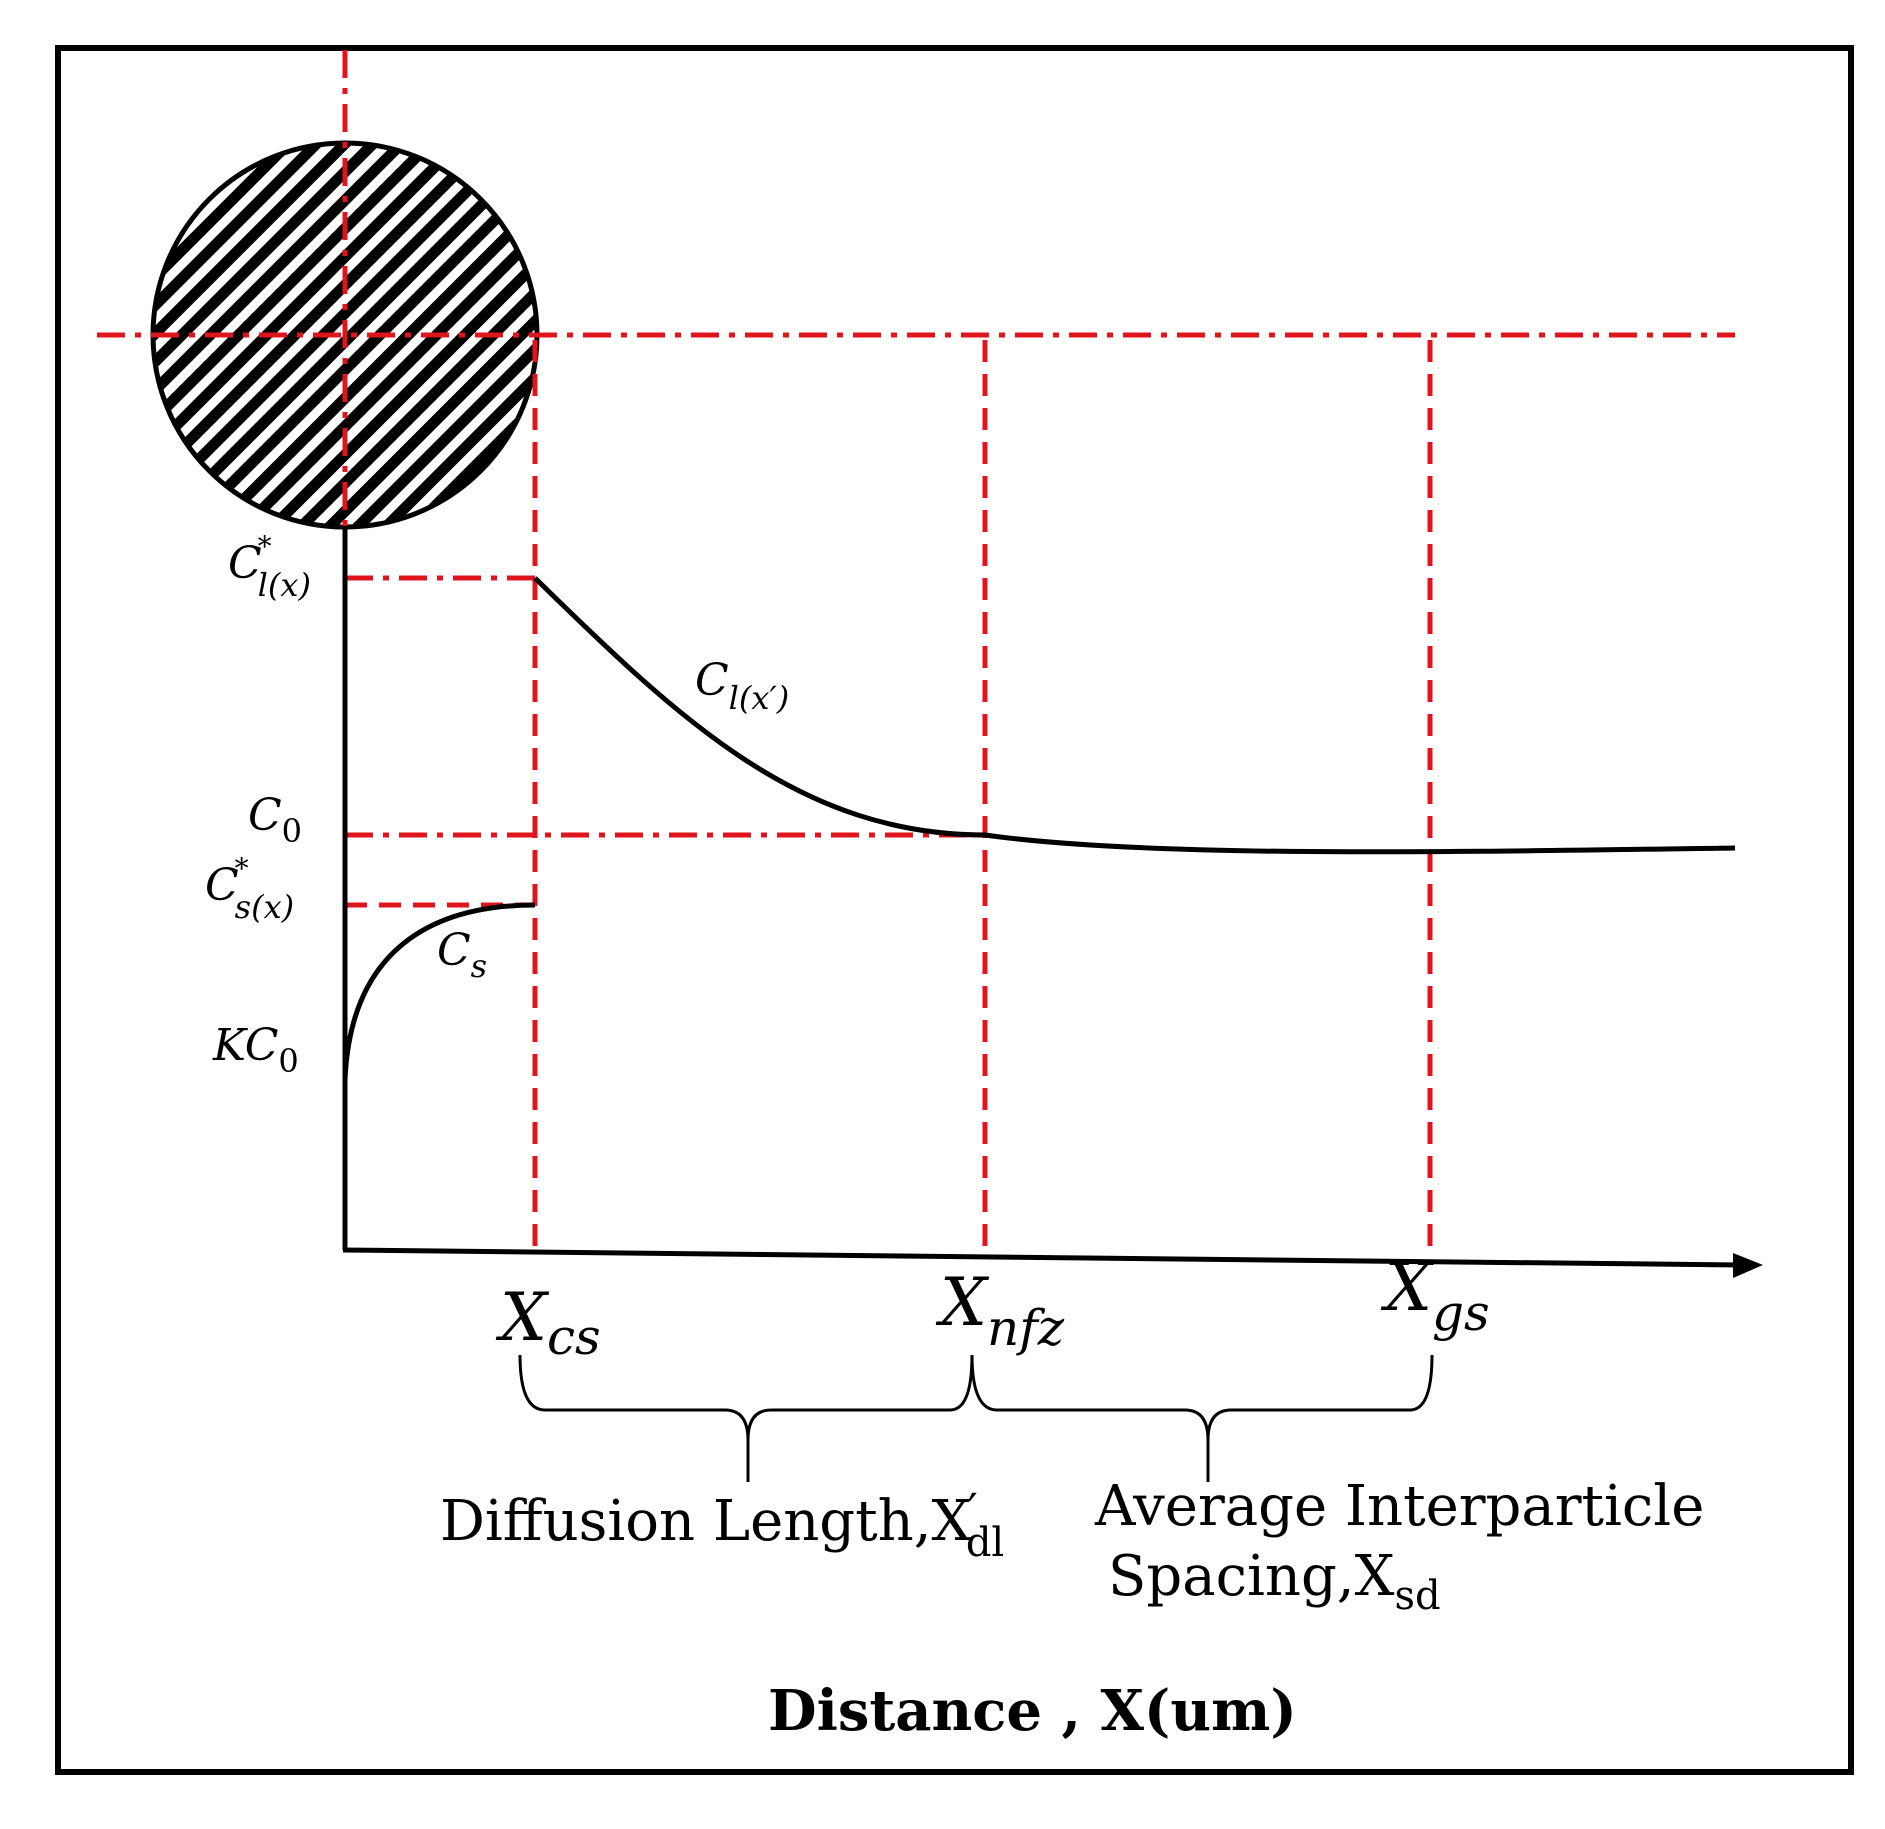  Describe the element at coordinates (1435, 1295) in the screenshot. I see `label-xgs: Xgs` at that location.